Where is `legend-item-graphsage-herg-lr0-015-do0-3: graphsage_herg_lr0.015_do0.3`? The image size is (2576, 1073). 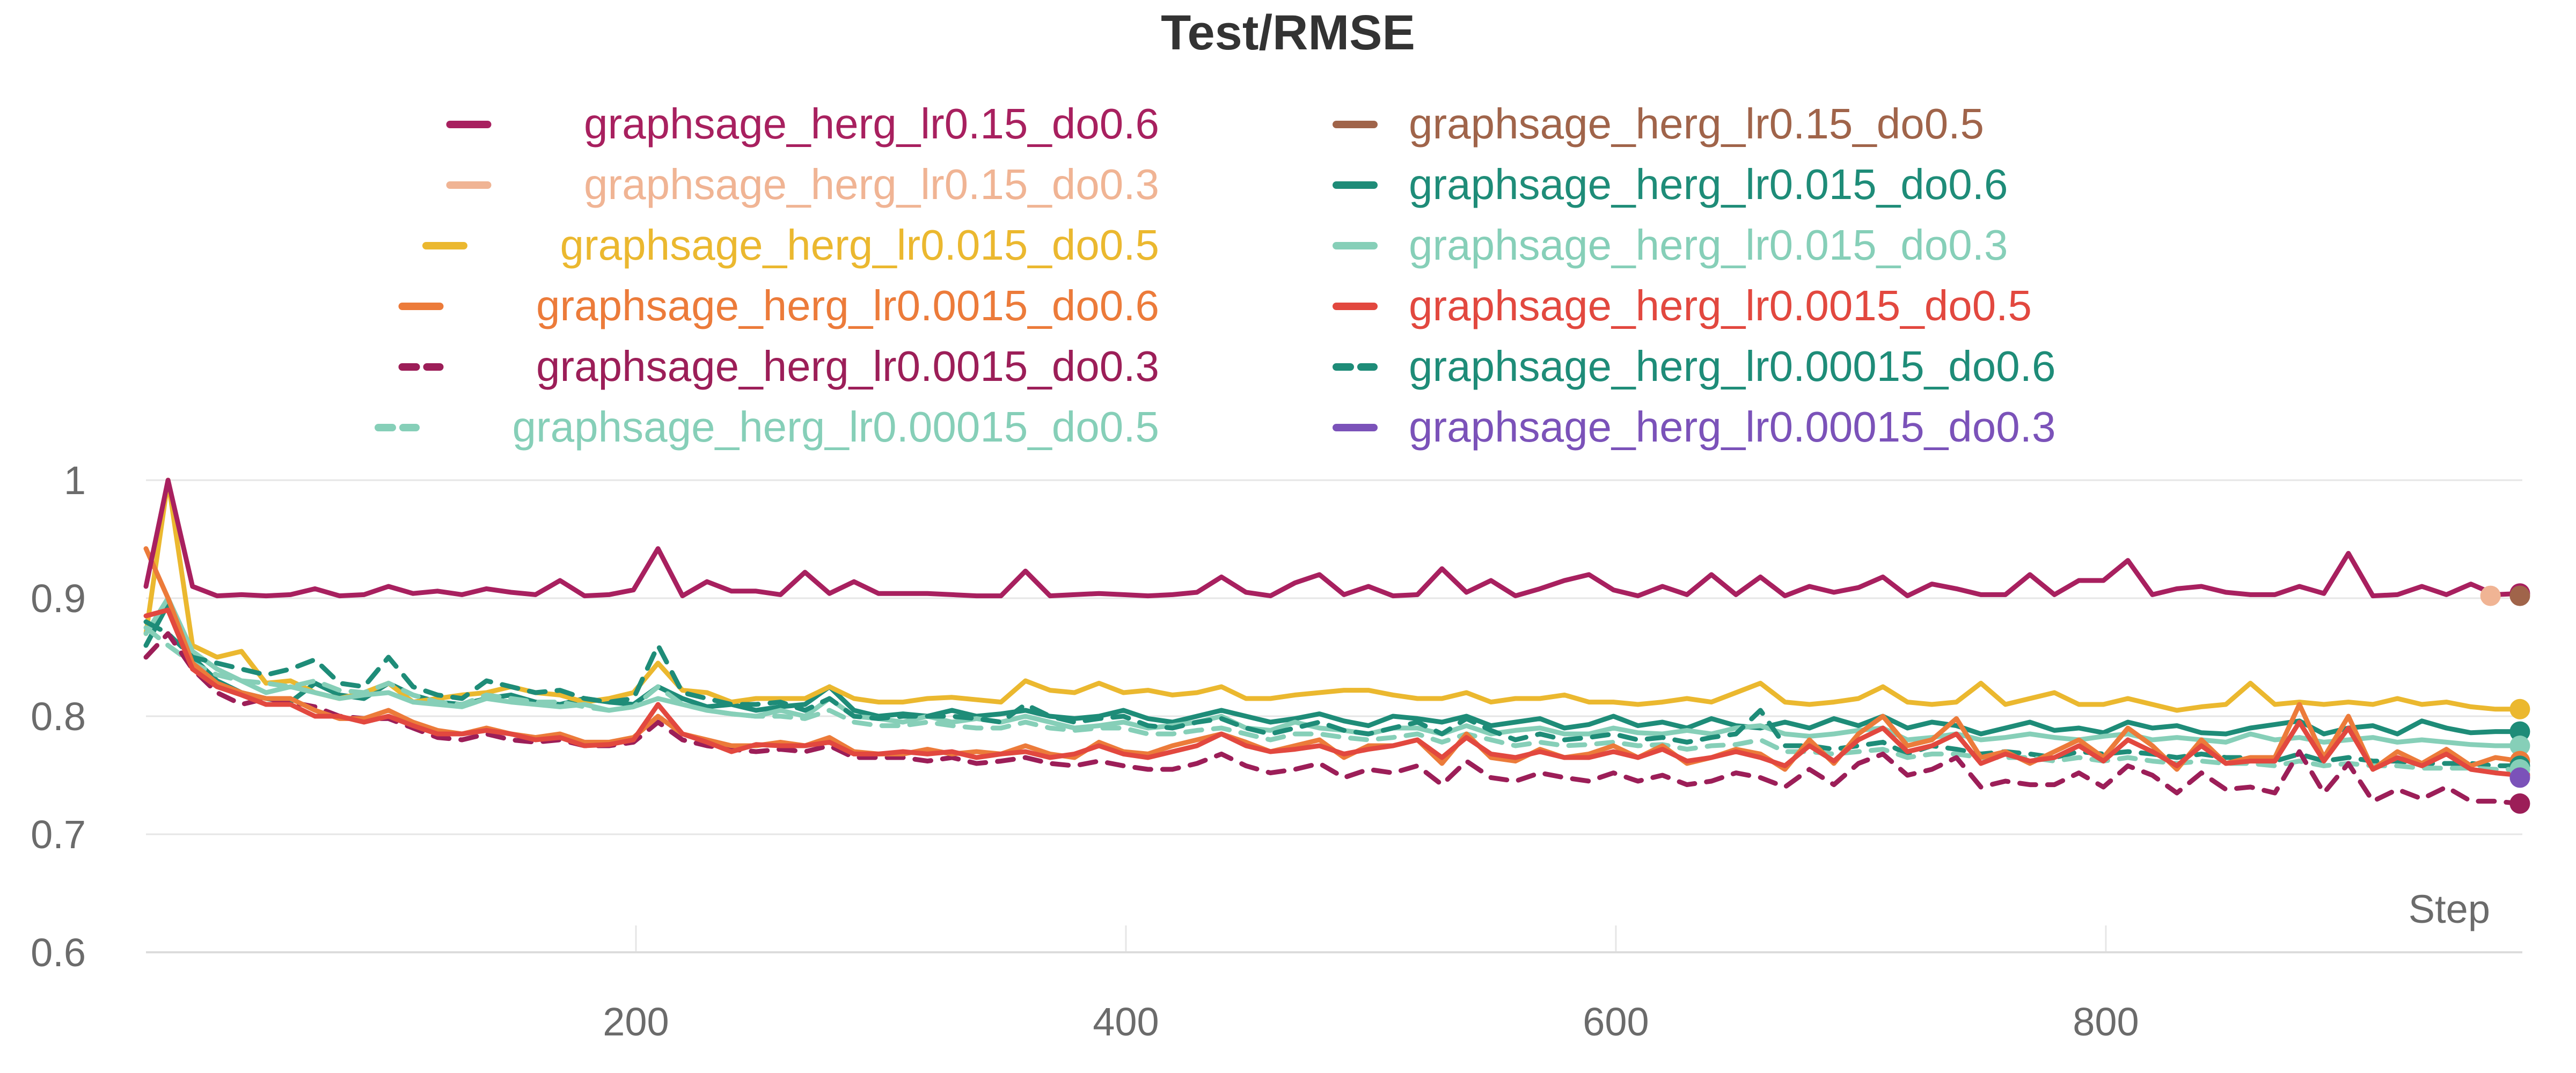
legend-item-graphsage-herg-lr0-015-do0-3: graphsage_herg_lr0.015_do0.3 is located at coordinates (1670, 245).